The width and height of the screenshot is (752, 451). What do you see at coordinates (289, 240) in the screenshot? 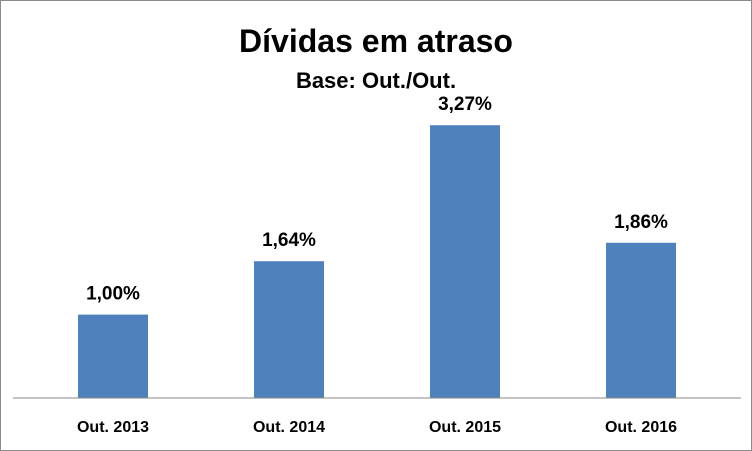
I see `bar-value-label-2: 1,64%` at bounding box center [289, 240].